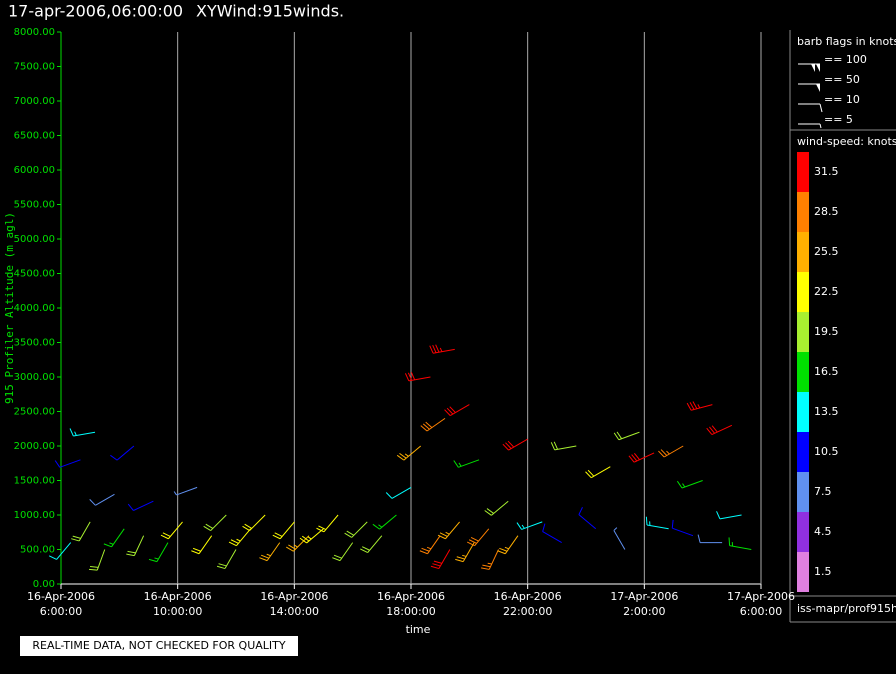 This screenshot has width=896, height=674. Describe the element at coordinates (34, 205) in the screenshot. I see `y-tick-label: 5500.00` at that location.